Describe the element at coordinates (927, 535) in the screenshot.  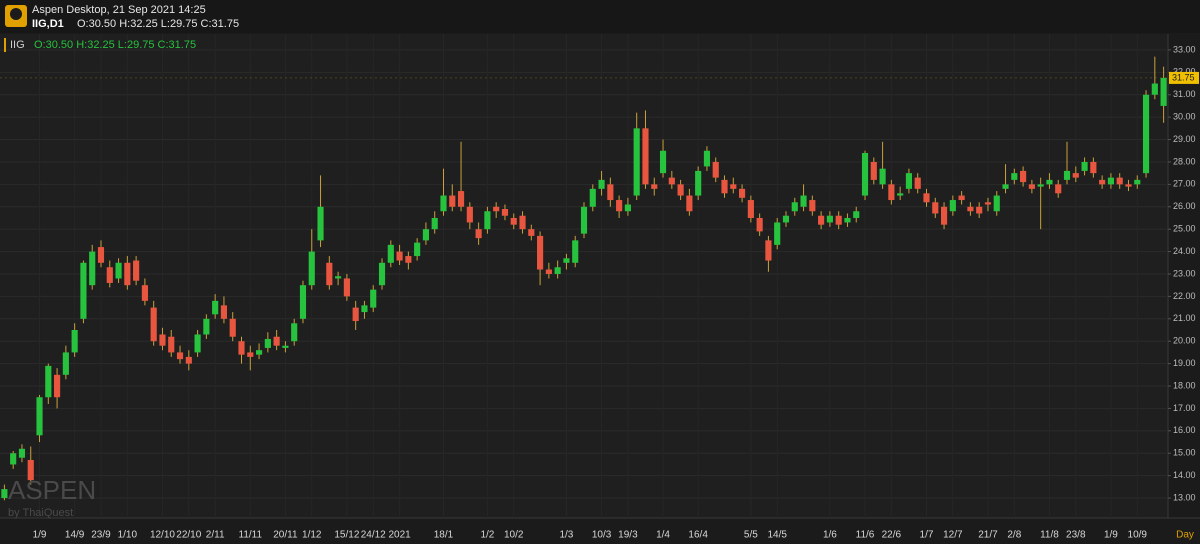
I see `x-tick-label: 1/7` at that location.